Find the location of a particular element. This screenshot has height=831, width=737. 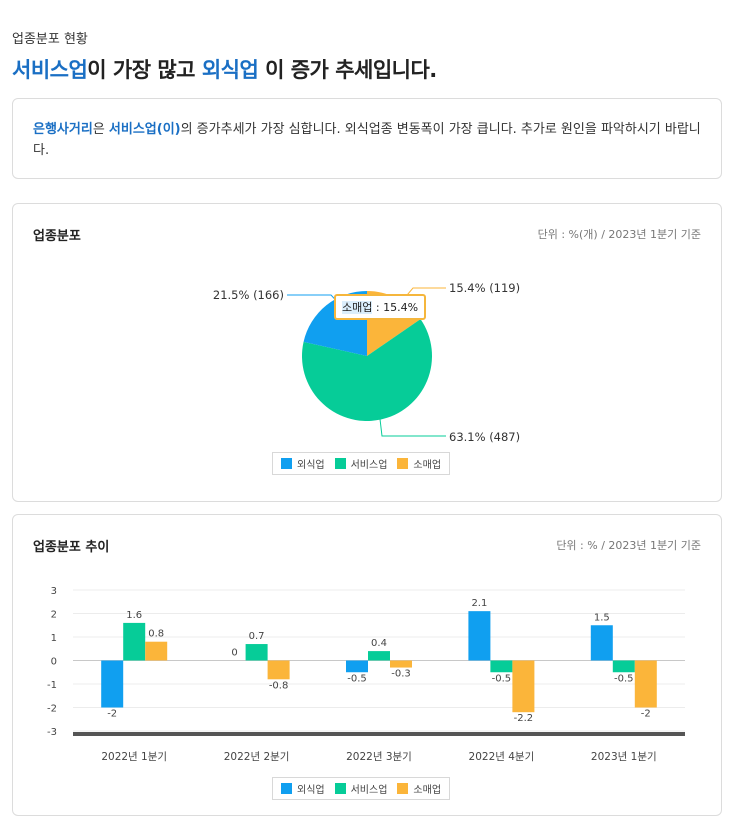

y-tick-label: 2 is located at coordinates (54, 615).